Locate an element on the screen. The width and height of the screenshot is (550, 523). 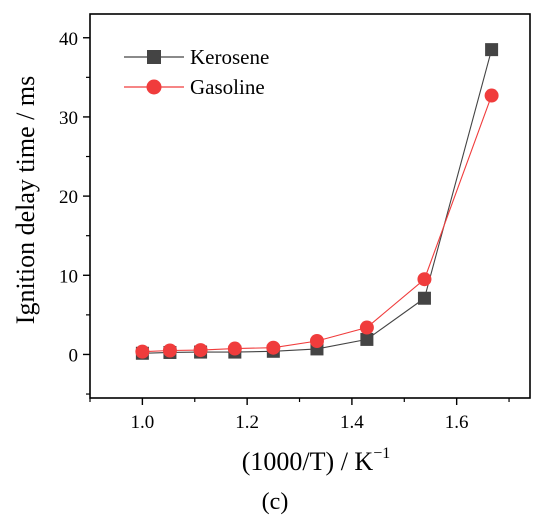
y-tick-label: 40 is located at coordinates (68, 39).